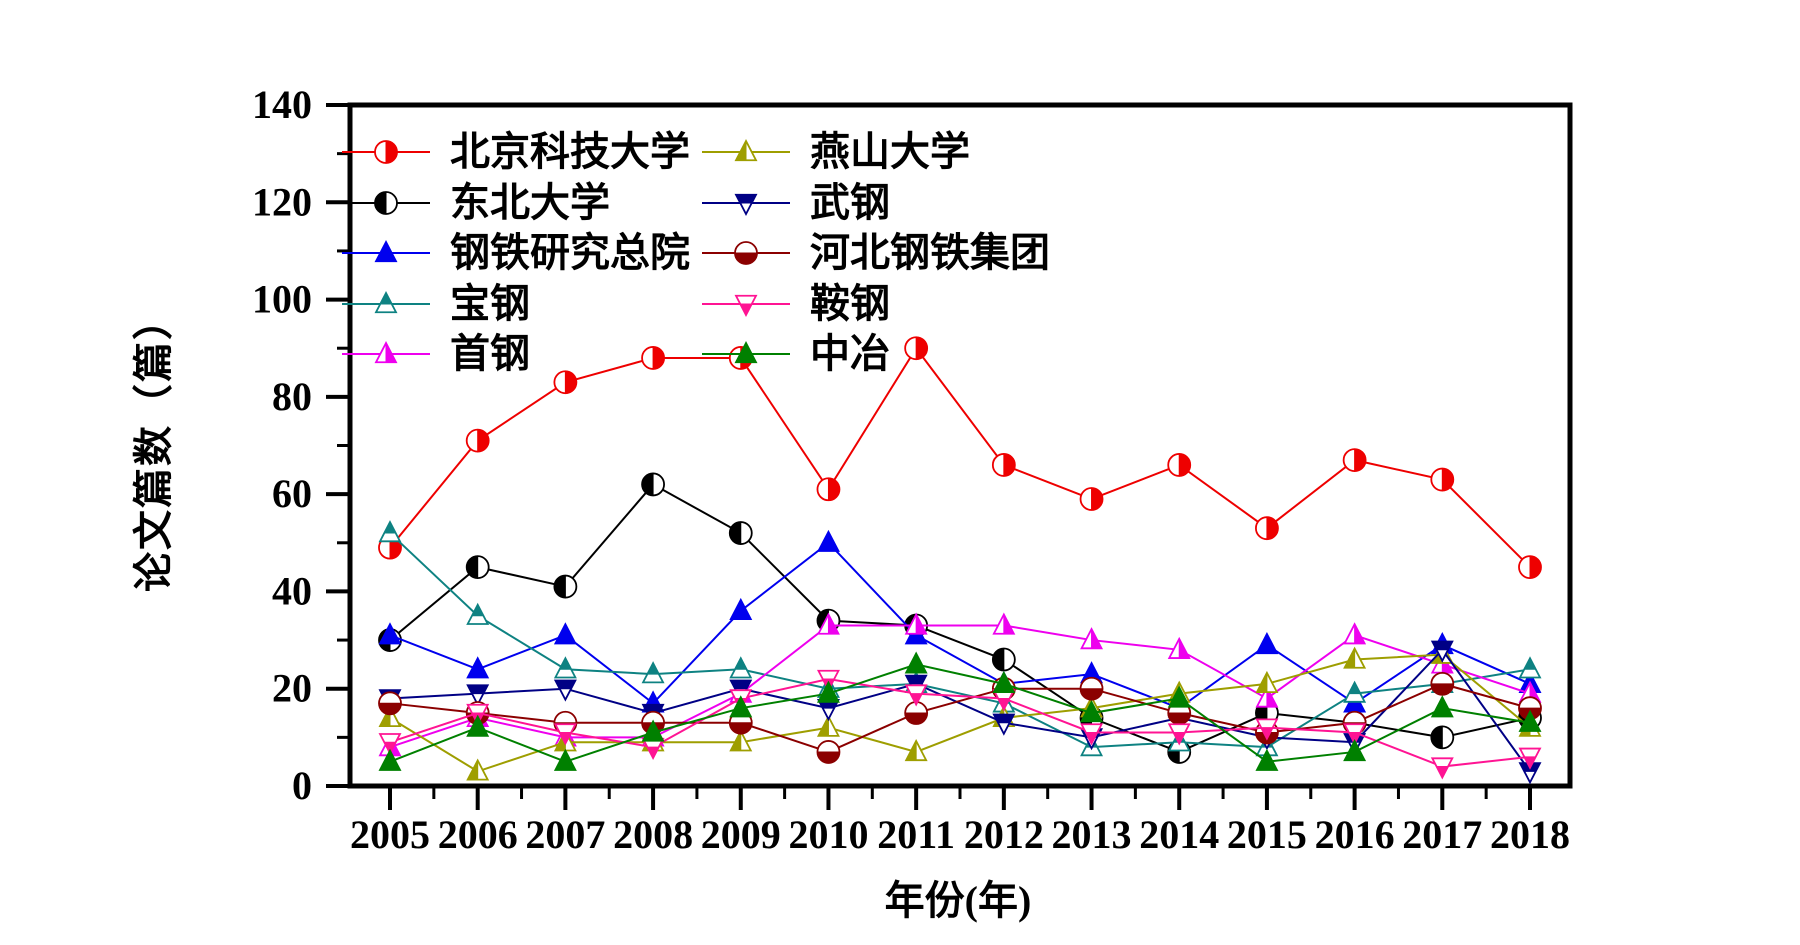 This screenshot has height=945, width=1800. I want to click on x-tick-label: 2008, so click(653, 834).